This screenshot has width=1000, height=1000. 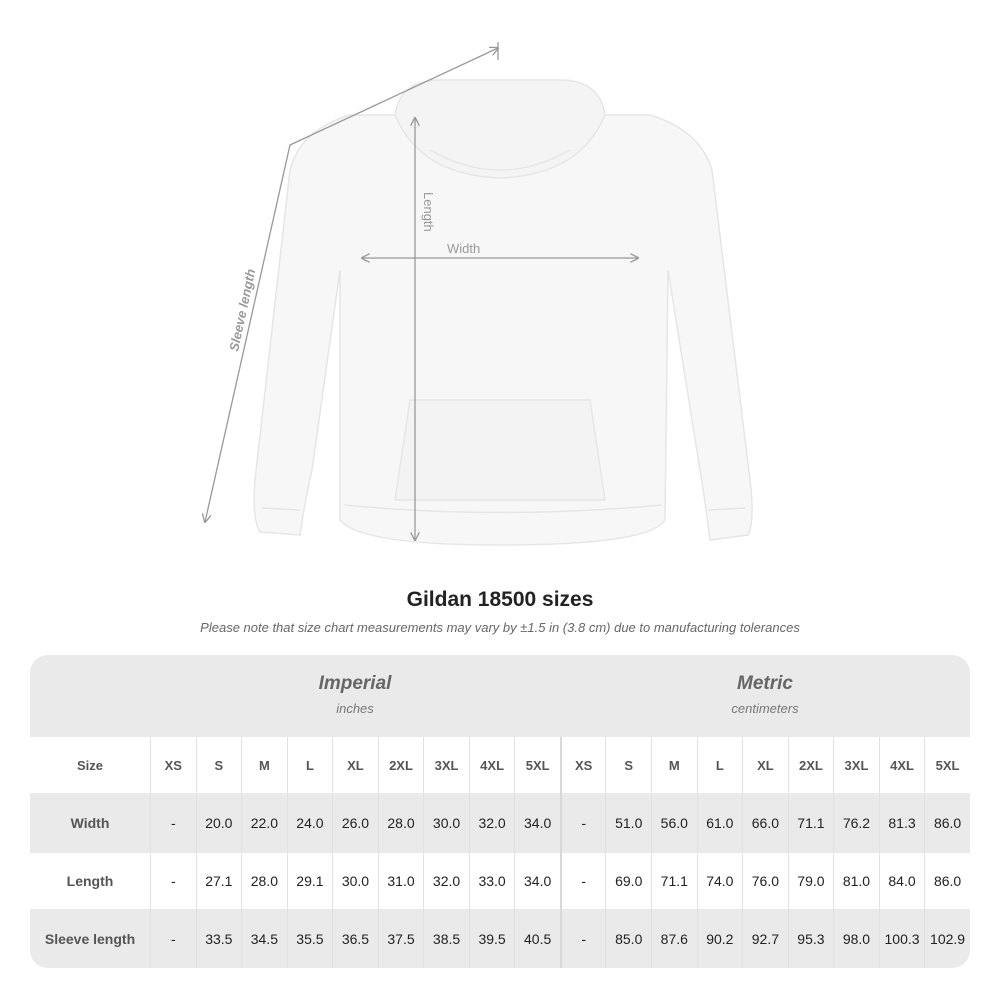 What do you see at coordinates (355, 683) in the screenshot?
I see `imperial-label: Imperial` at bounding box center [355, 683].